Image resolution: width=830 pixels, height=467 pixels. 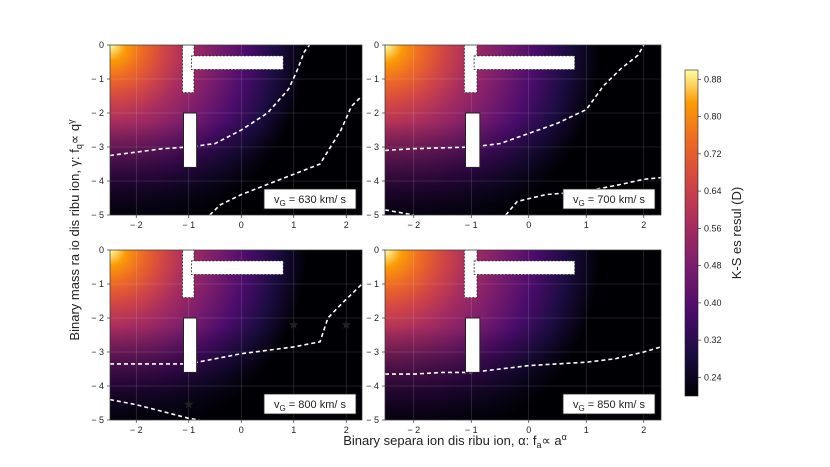 I want to click on velocity-label: vG = 850 km/ s, so click(x=609, y=406).